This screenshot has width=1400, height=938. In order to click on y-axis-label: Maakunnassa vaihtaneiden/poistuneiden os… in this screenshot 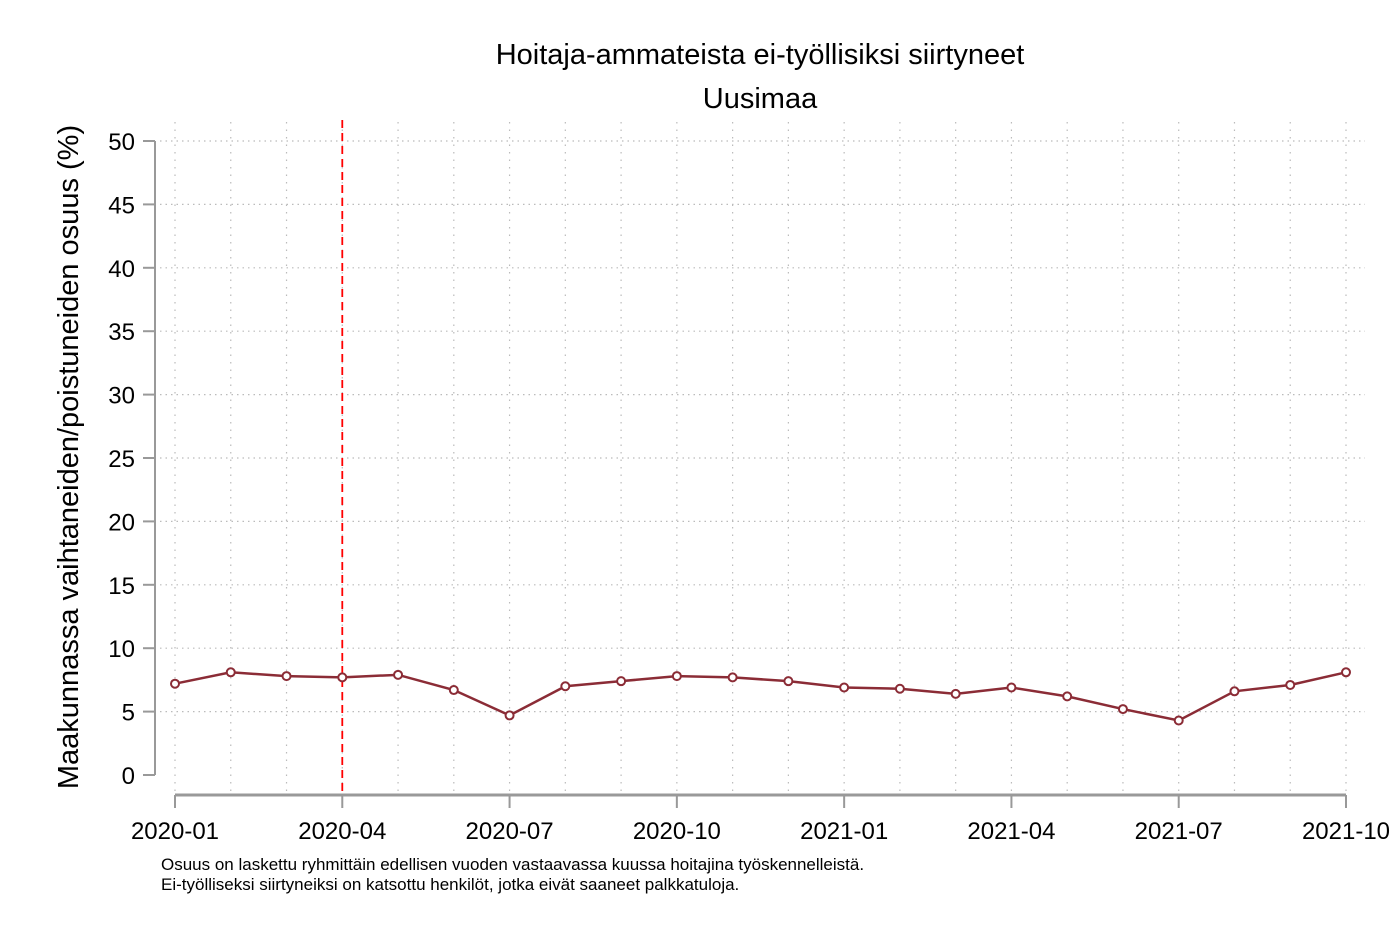, I will do `click(69, 457)`.